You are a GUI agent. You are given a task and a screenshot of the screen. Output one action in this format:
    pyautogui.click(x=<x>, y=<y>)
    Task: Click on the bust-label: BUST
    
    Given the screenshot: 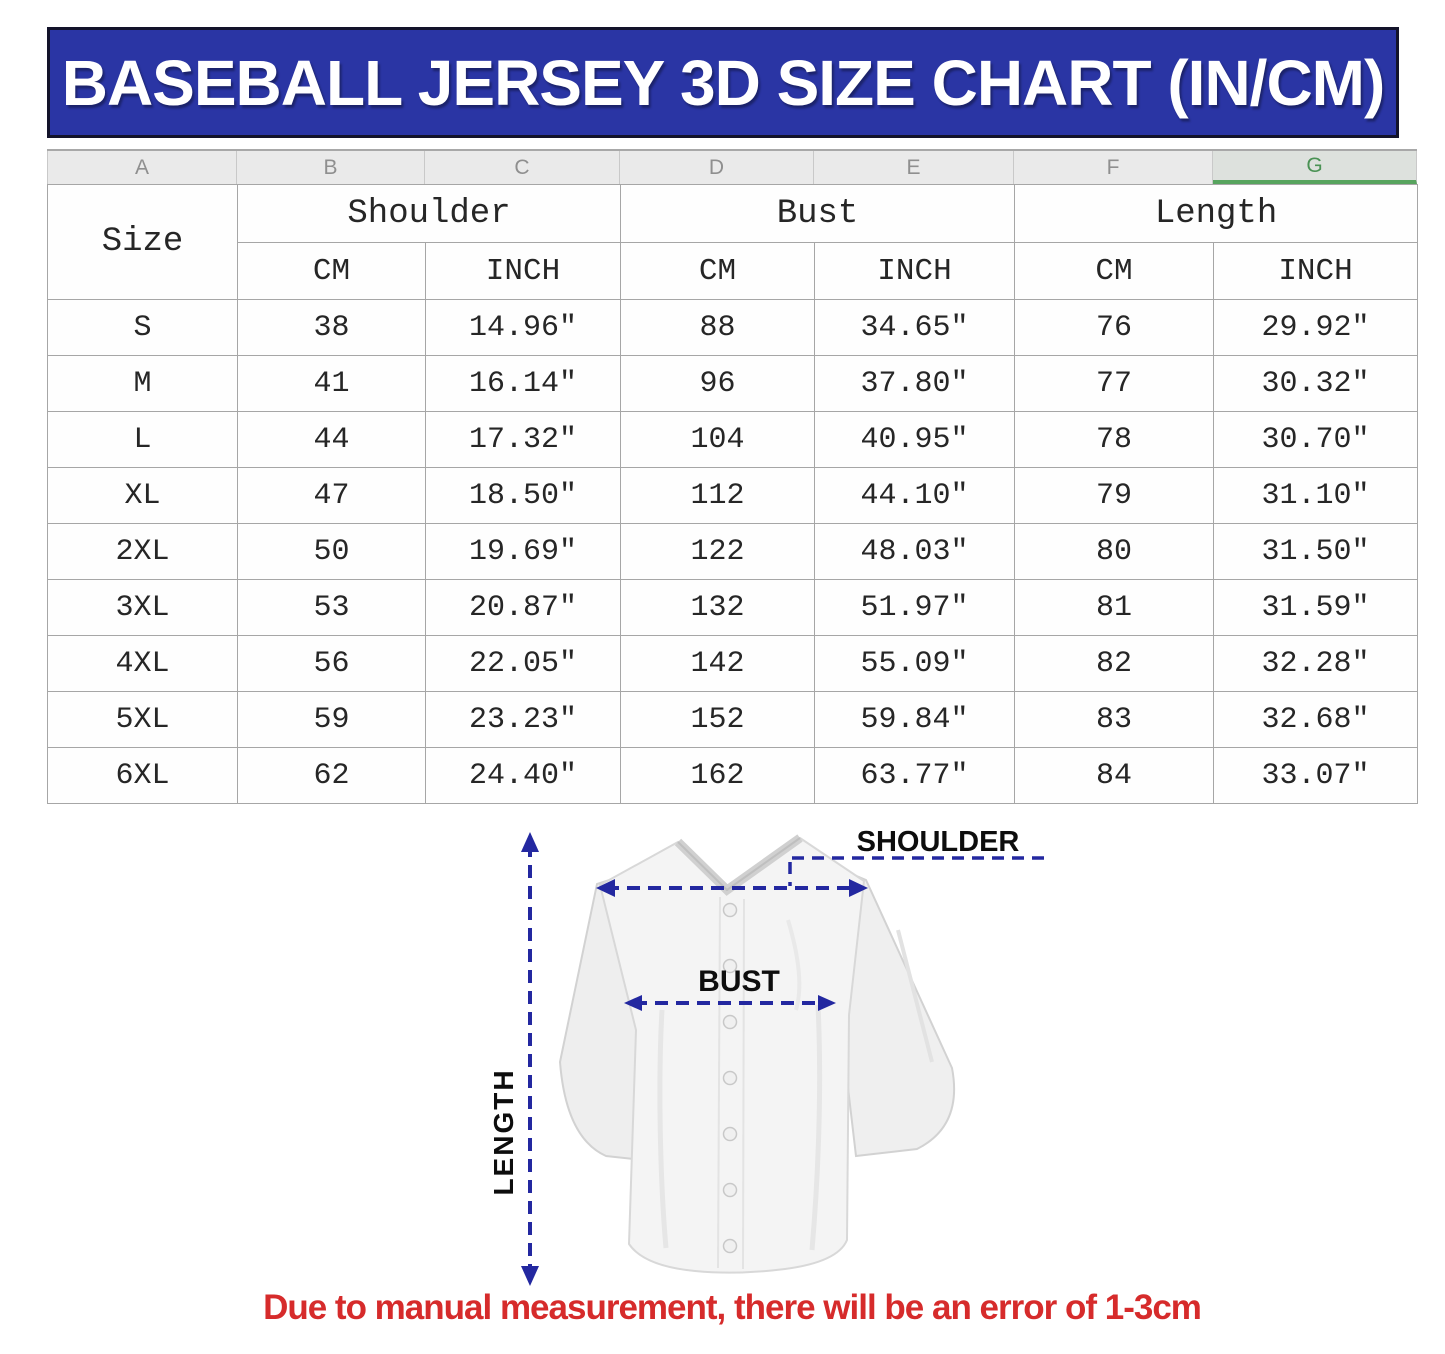 What is the action you would take?
    pyautogui.click(x=739, y=981)
    